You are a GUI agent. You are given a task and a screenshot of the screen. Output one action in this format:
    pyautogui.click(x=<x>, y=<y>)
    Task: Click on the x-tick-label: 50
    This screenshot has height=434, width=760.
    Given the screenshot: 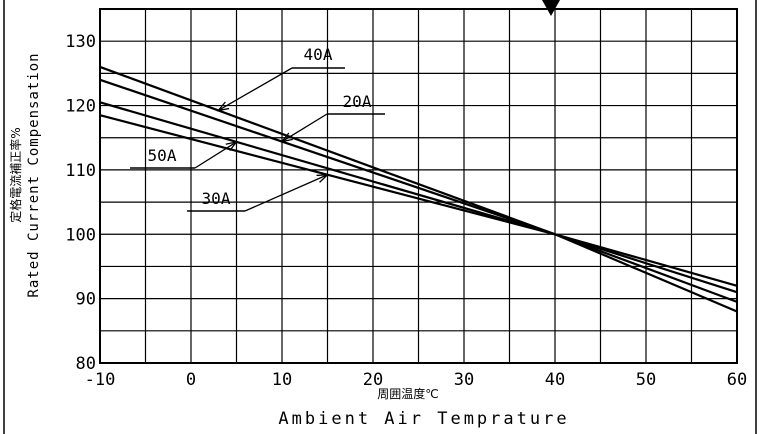 What is the action you would take?
    pyautogui.click(x=646, y=380)
    